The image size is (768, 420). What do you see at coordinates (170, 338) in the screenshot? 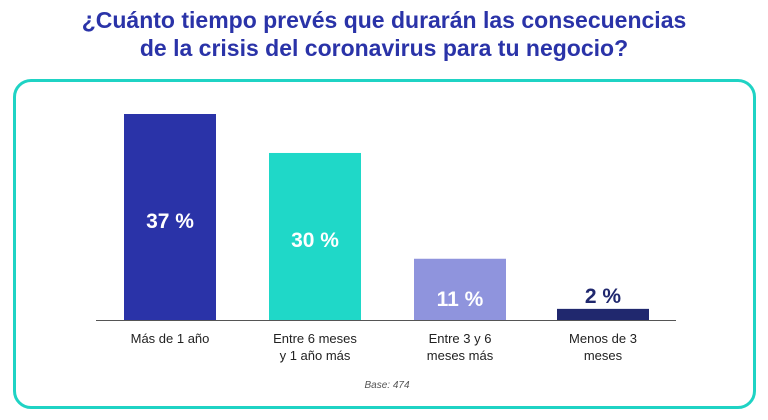
I see `category-label-1-line-1: Más de 1 año` at bounding box center [170, 338].